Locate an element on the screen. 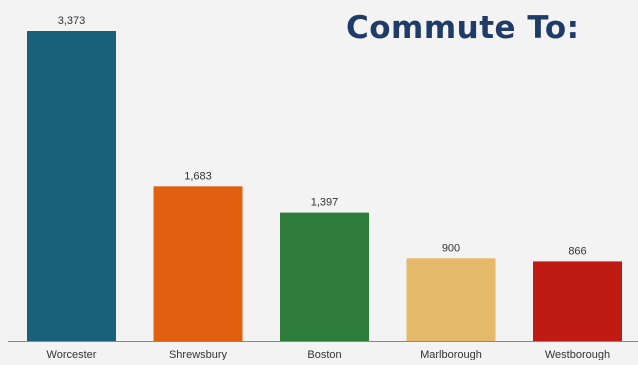 The height and width of the screenshot is (365, 638). value-label-boston: 1,397 is located at coordinates (325, 203).